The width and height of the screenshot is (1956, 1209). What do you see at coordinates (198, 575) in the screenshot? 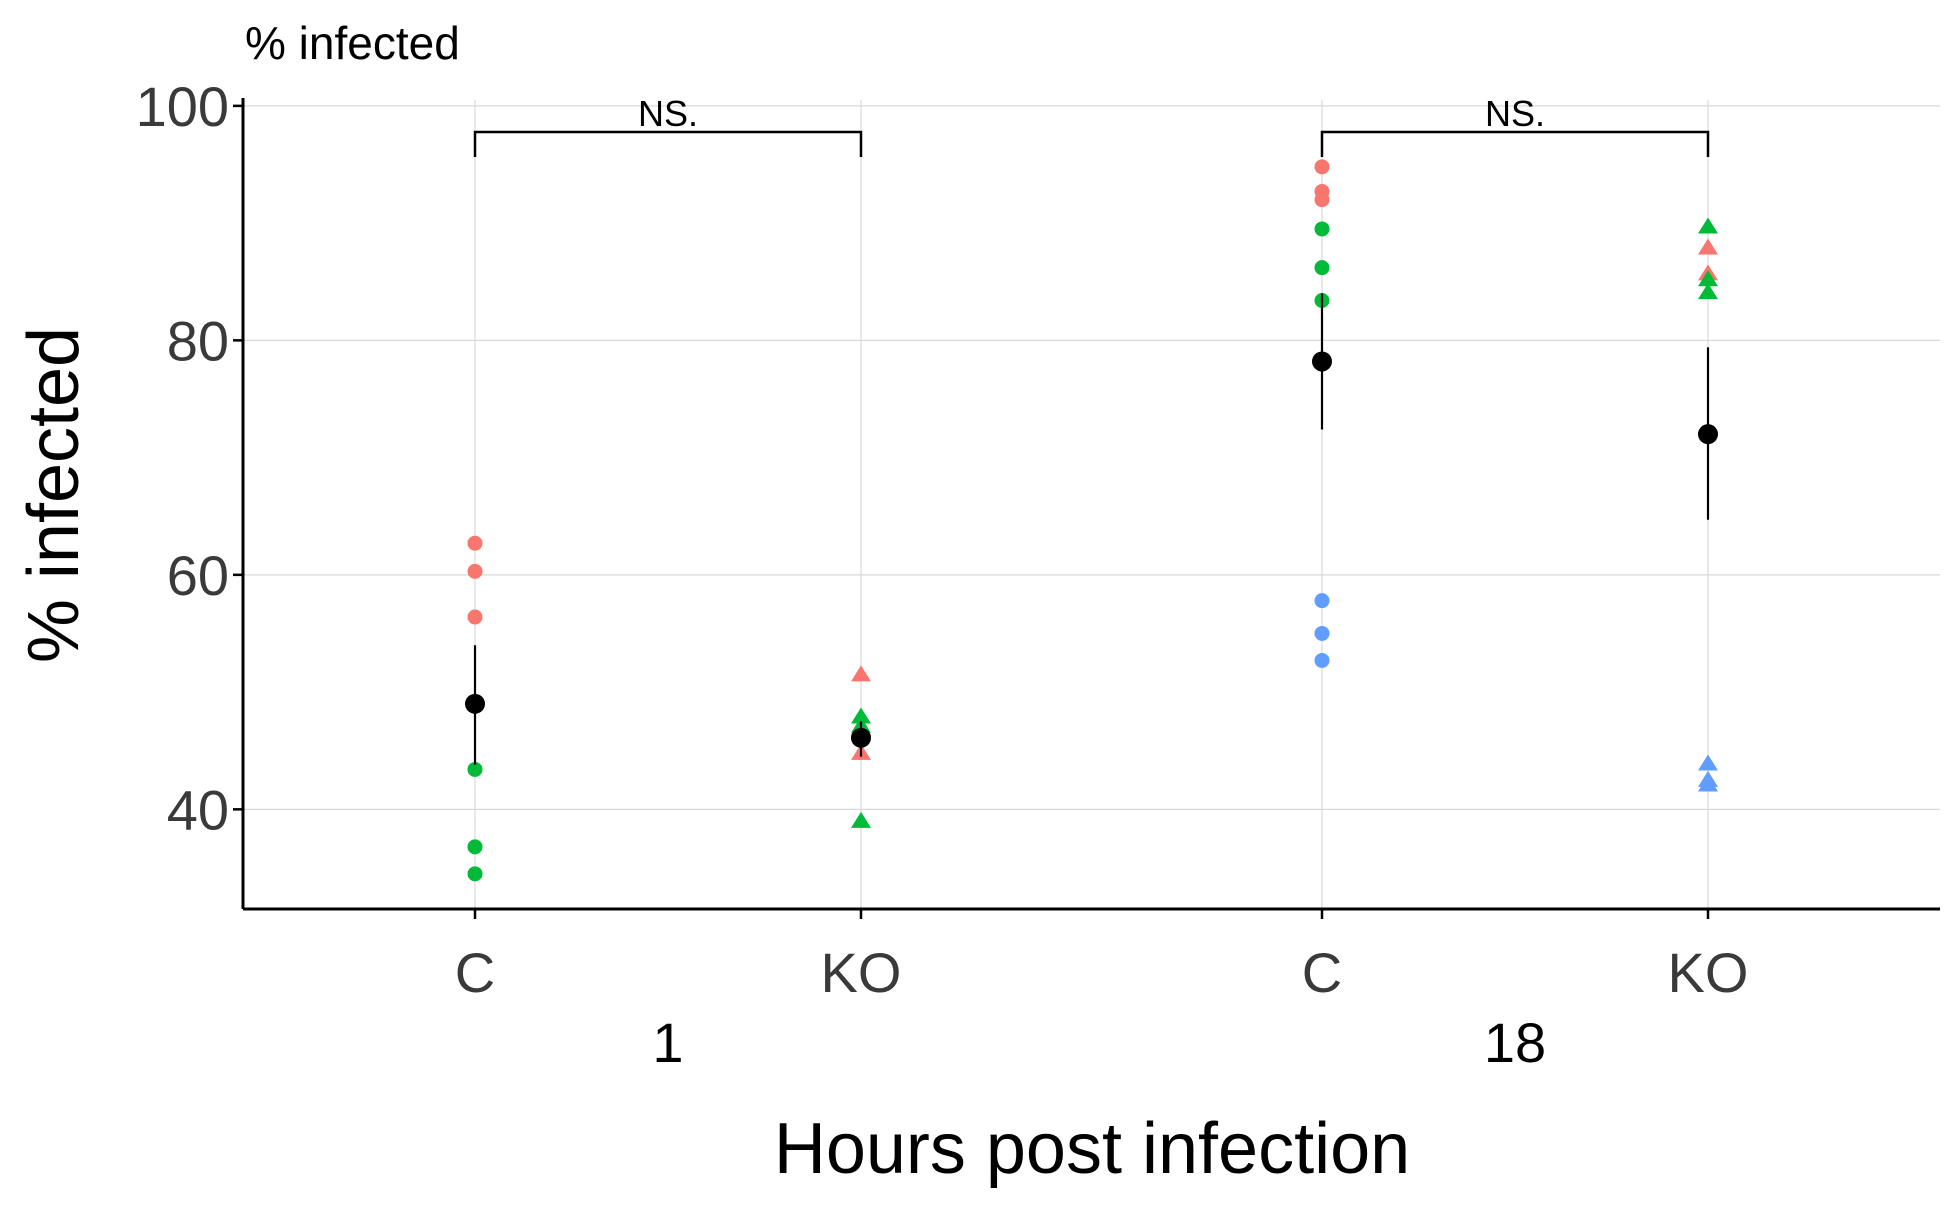
I see `y-tick-label: 60` at bounding box center [198, 575].